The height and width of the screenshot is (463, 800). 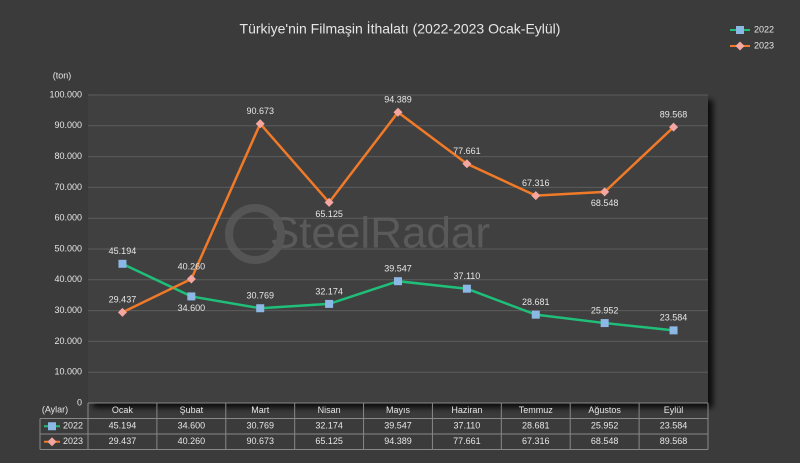 What do you see at coordinates (329, 214) in the screenshot?
I see `data-label: 65.125` at bounding box center [329, 214].